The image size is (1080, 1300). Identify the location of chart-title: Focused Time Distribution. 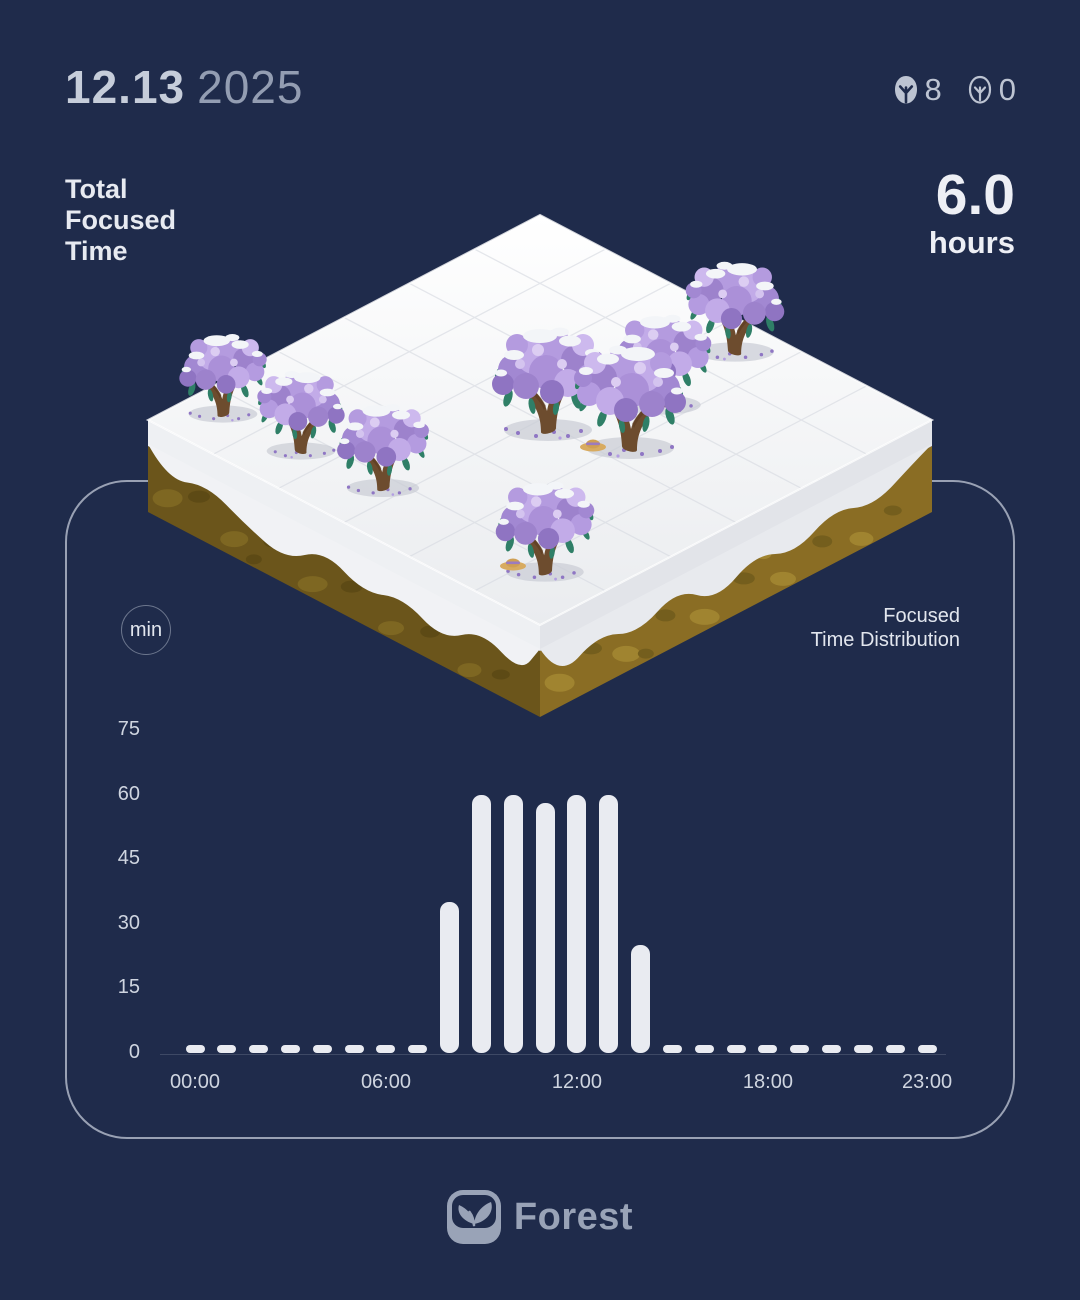
(885, 628).